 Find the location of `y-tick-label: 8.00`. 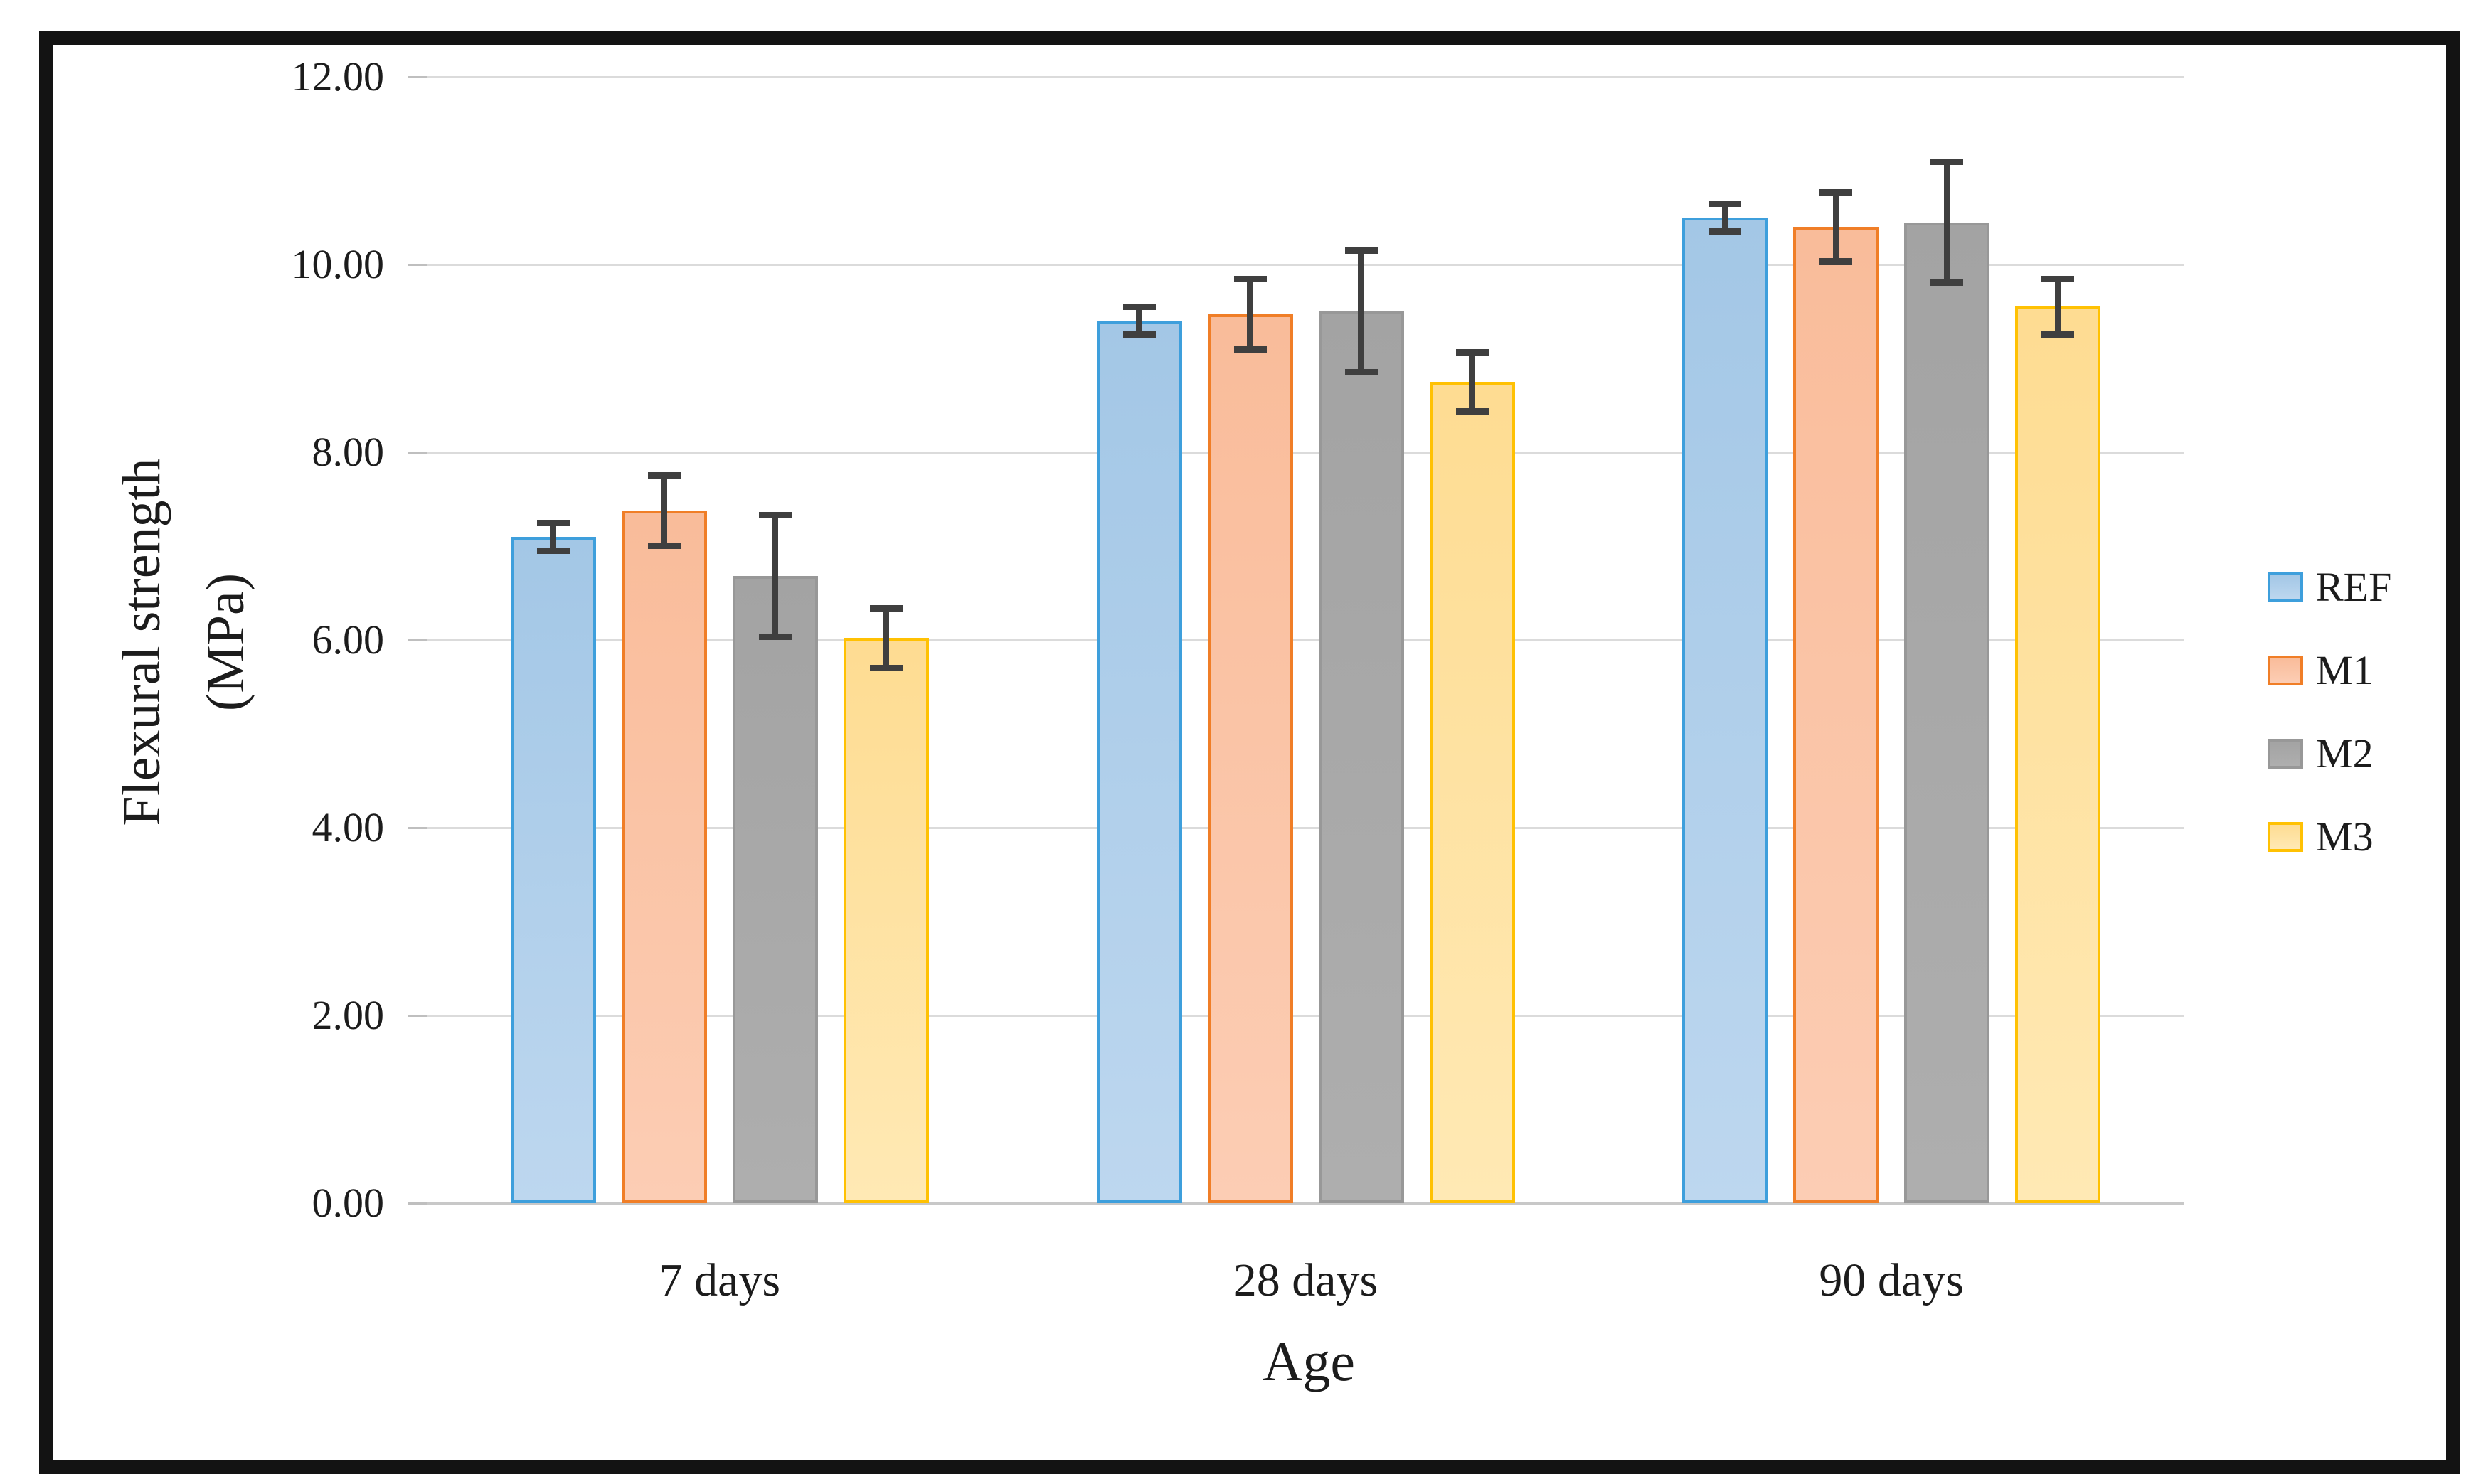

y-tick-label: 8.00 is located at coordinates (348, 452).